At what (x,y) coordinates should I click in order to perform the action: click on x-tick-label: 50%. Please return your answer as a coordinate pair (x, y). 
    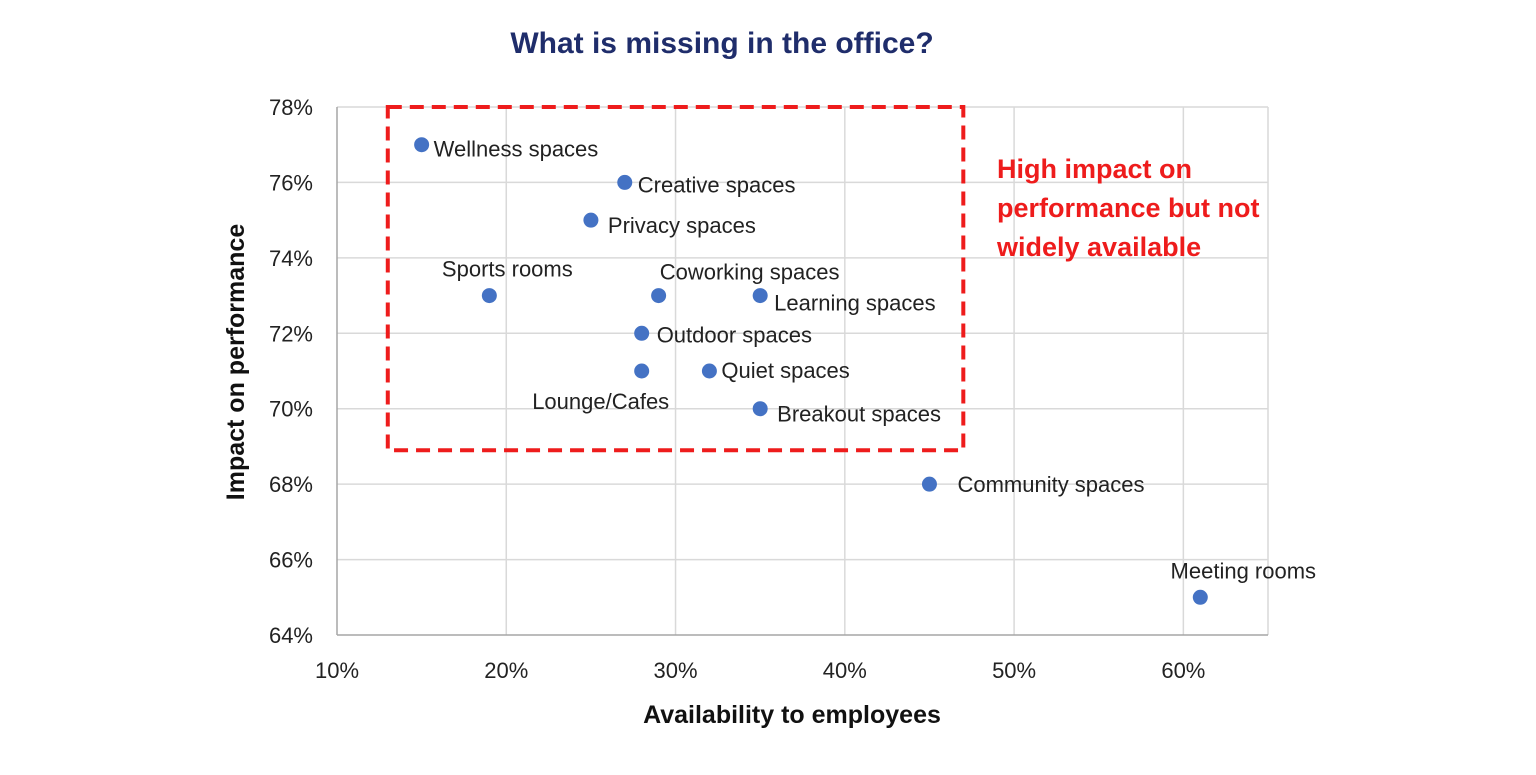
    Looking at the image, I should click on (1014, 670).